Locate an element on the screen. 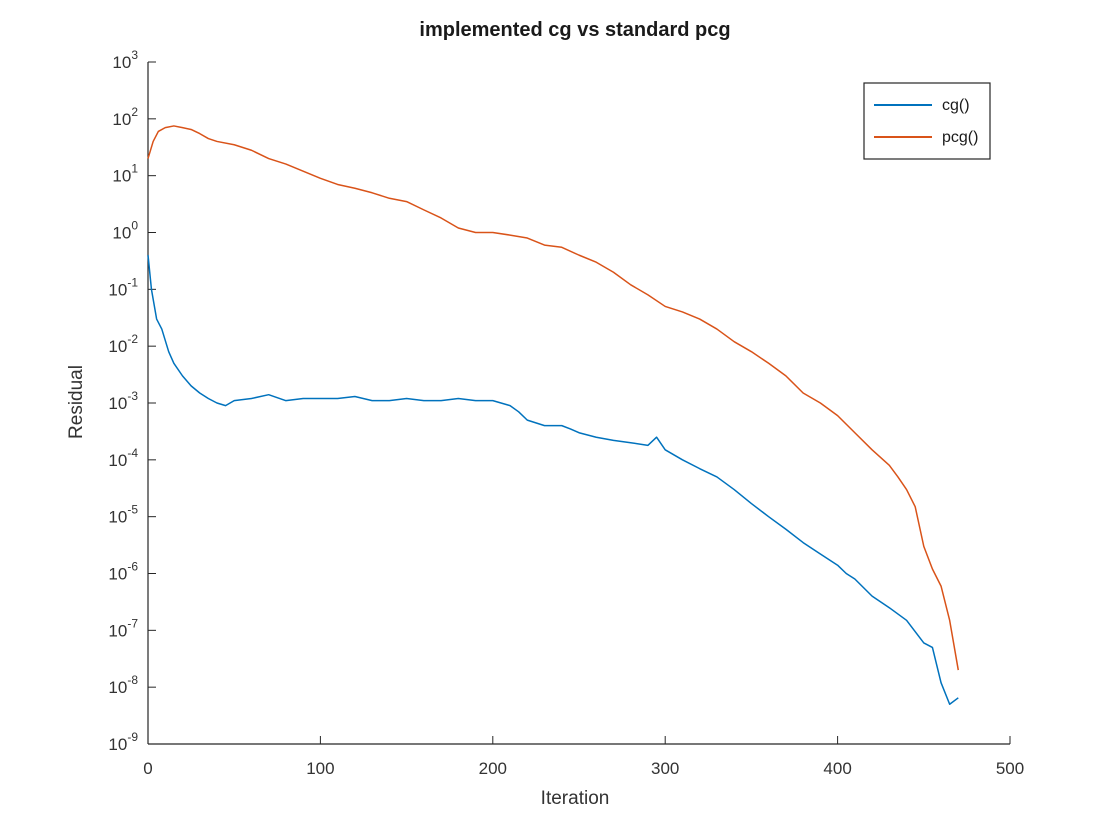  y-tick-label: 10⁻⁶ is located at coordinates (123, 572).